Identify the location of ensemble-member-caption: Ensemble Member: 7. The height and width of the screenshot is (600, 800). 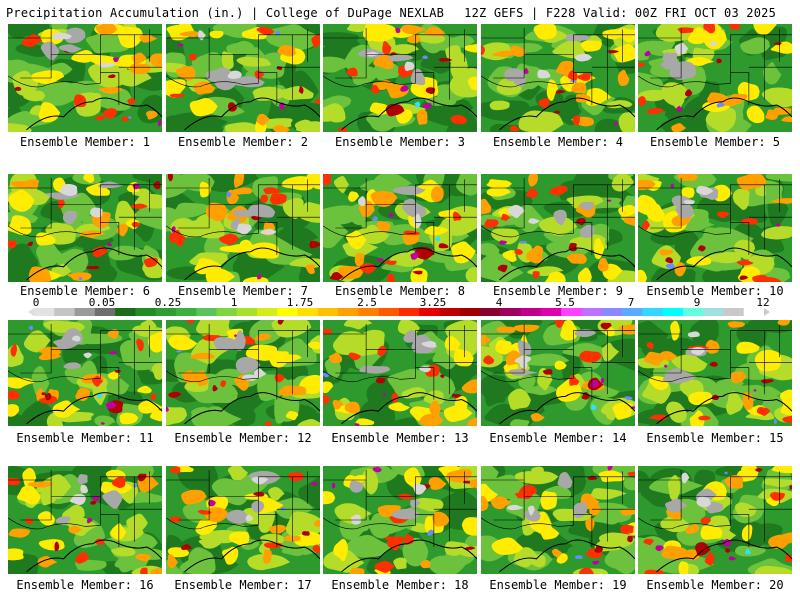
(243, 291).